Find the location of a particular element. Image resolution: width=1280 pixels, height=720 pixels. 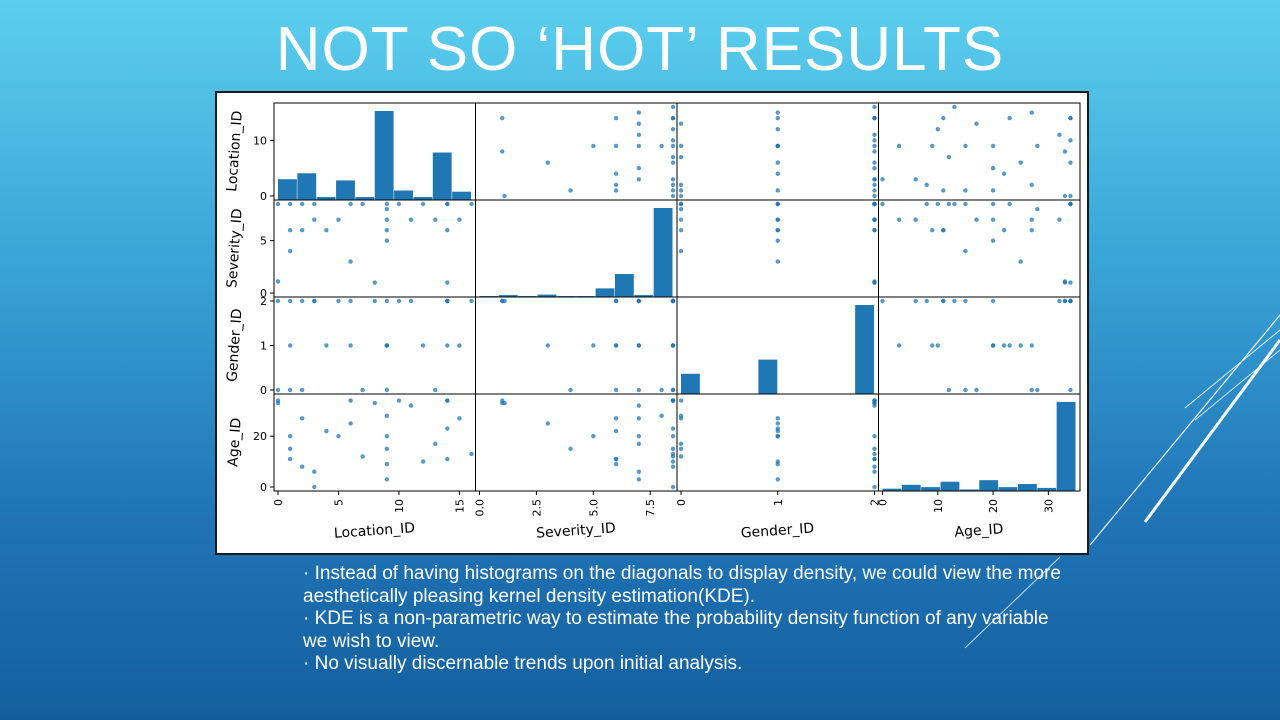

x-axis-label: Gender_ID is located at coordinates (777, 530).